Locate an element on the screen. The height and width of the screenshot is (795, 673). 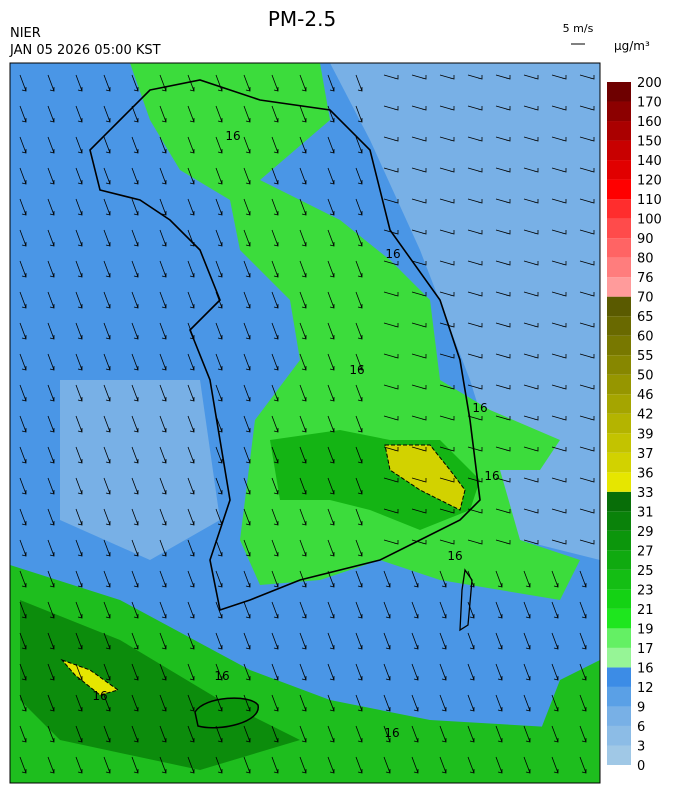
colorbar-label: 19 is located at coordinates (645, 629).